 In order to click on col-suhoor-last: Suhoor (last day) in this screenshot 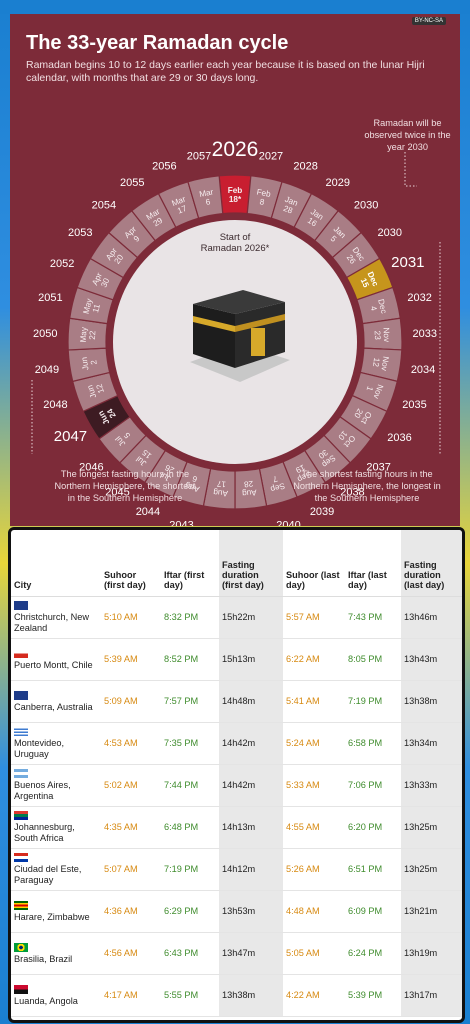, I will do `click(314, 563)`.